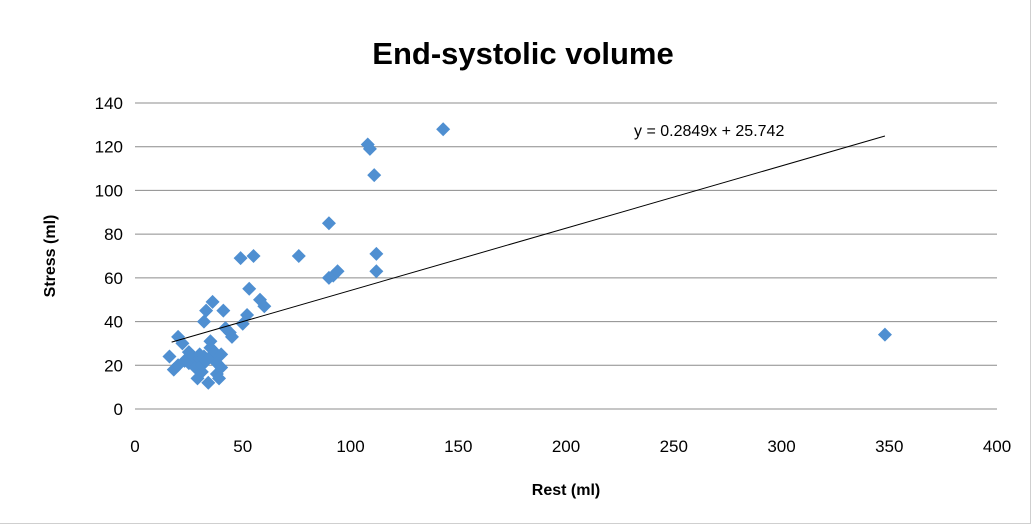 The width and height of the screenshot is (1032, 525). What do you see at coordinates (674, 446) in the screenshot?
I see `x-tick-label: 250` at bounding box center [674, 446].